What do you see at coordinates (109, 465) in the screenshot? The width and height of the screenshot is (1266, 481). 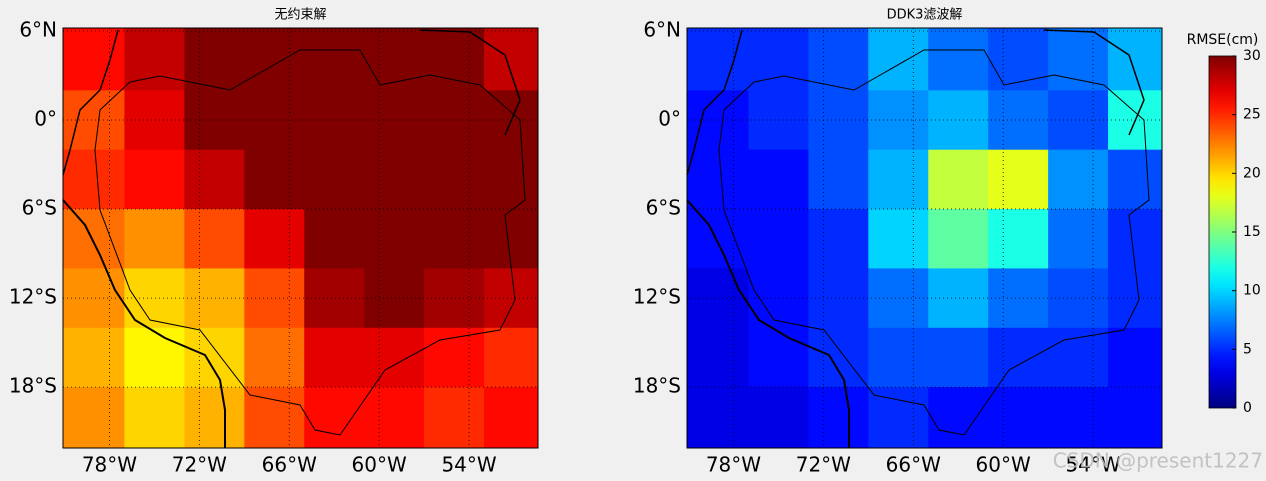 I see `x-tick-label: 78°W` at bounding box center [109, 465].